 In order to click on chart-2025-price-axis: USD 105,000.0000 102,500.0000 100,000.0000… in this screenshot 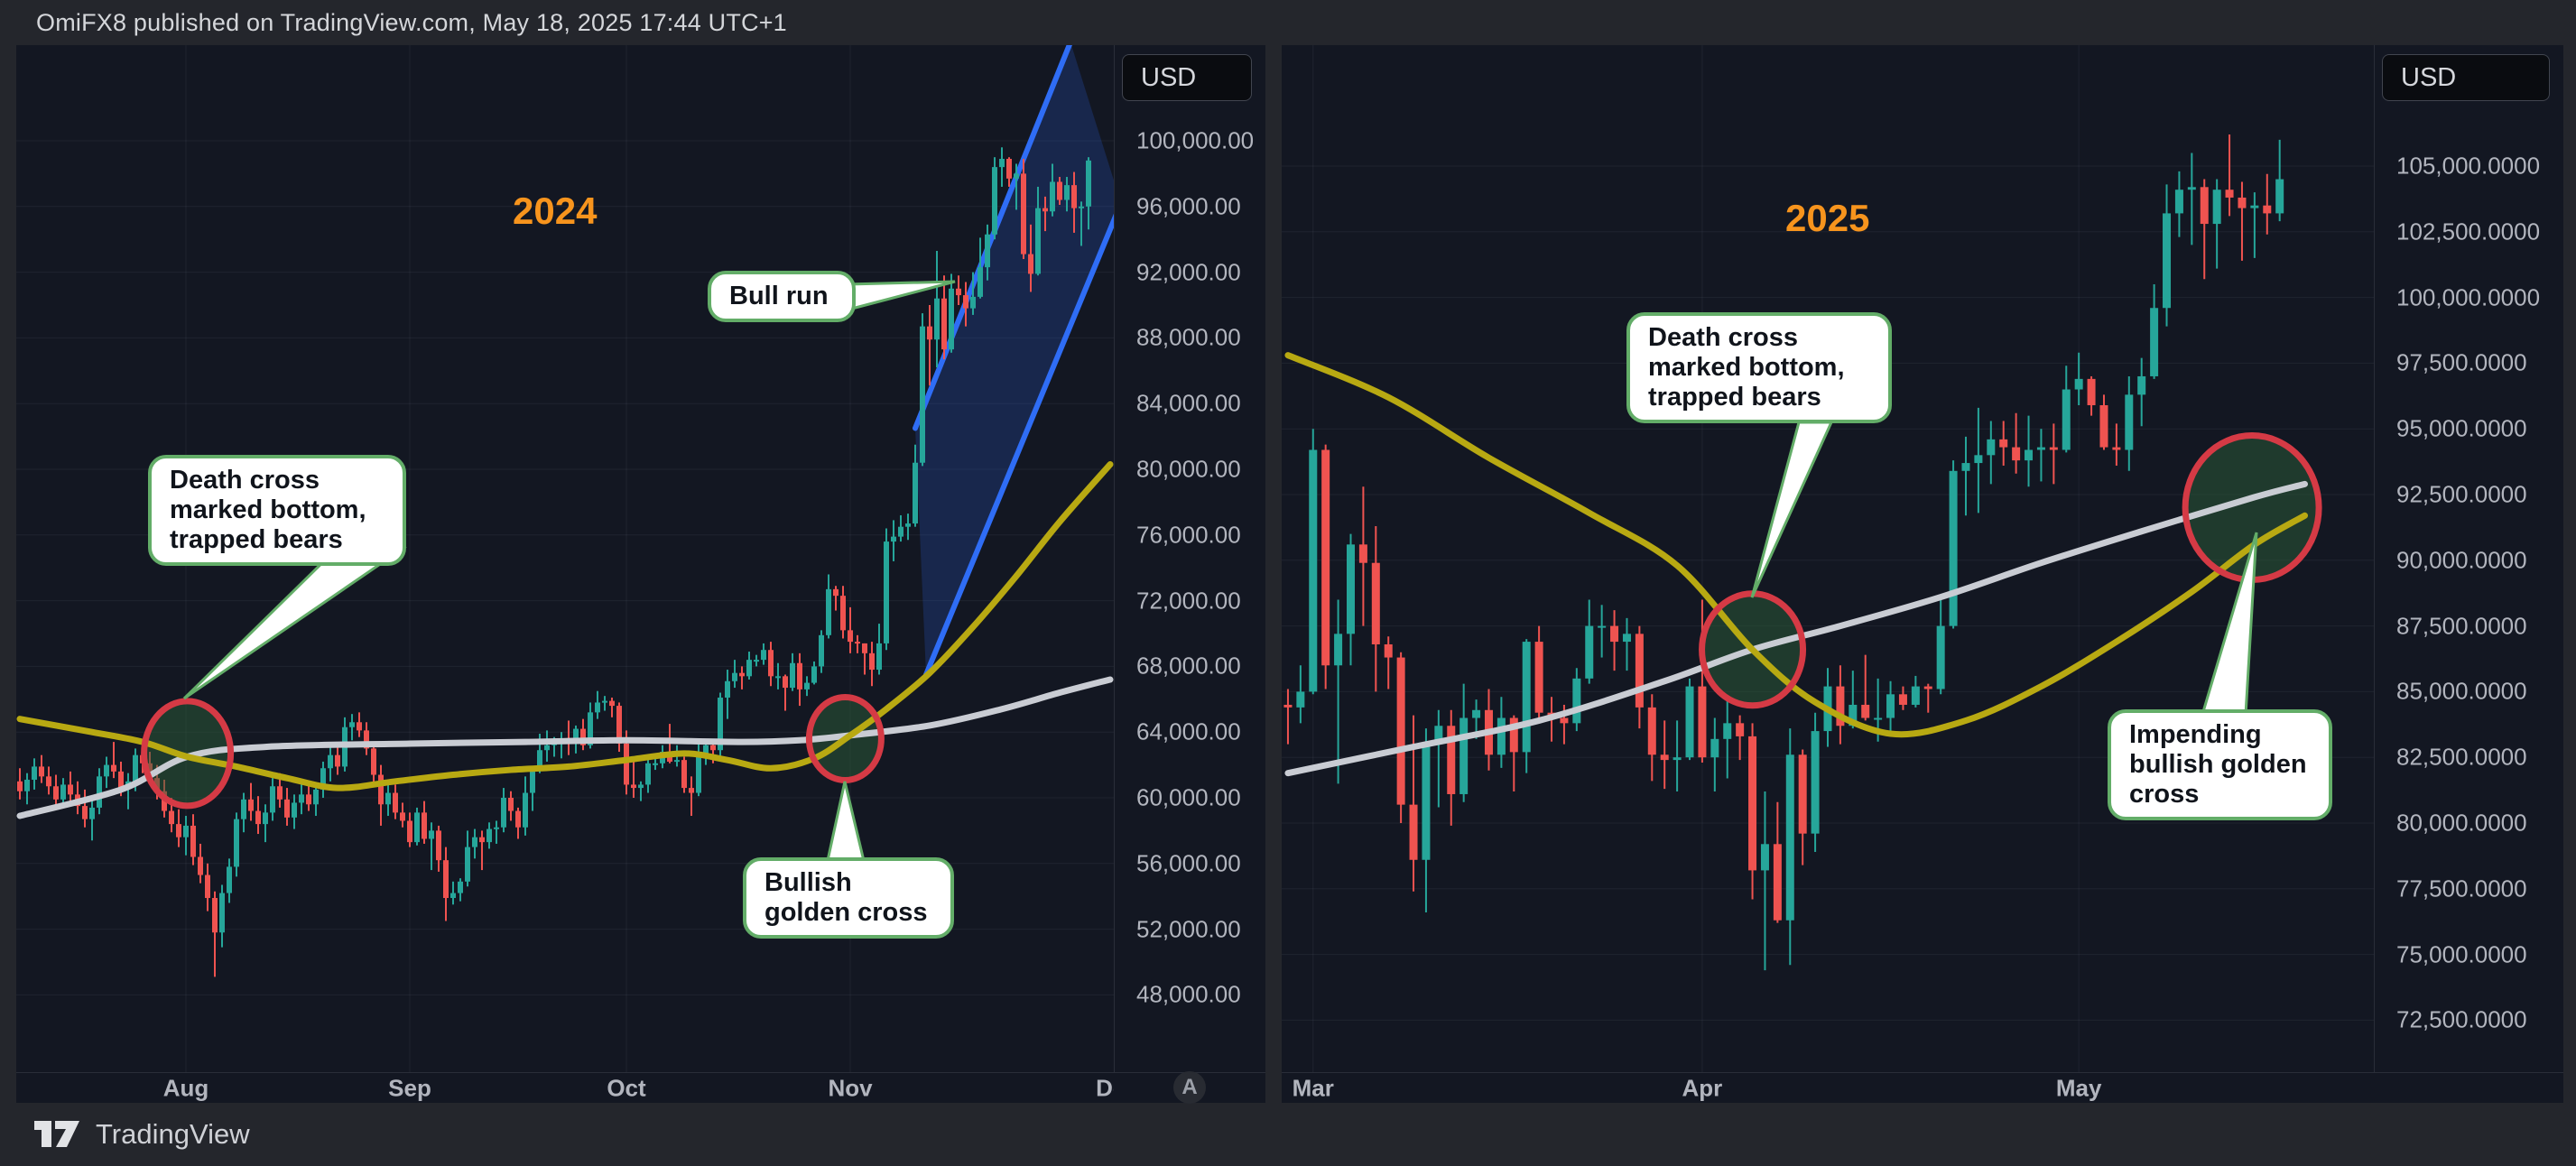, I will do `click(2468, 558)`.